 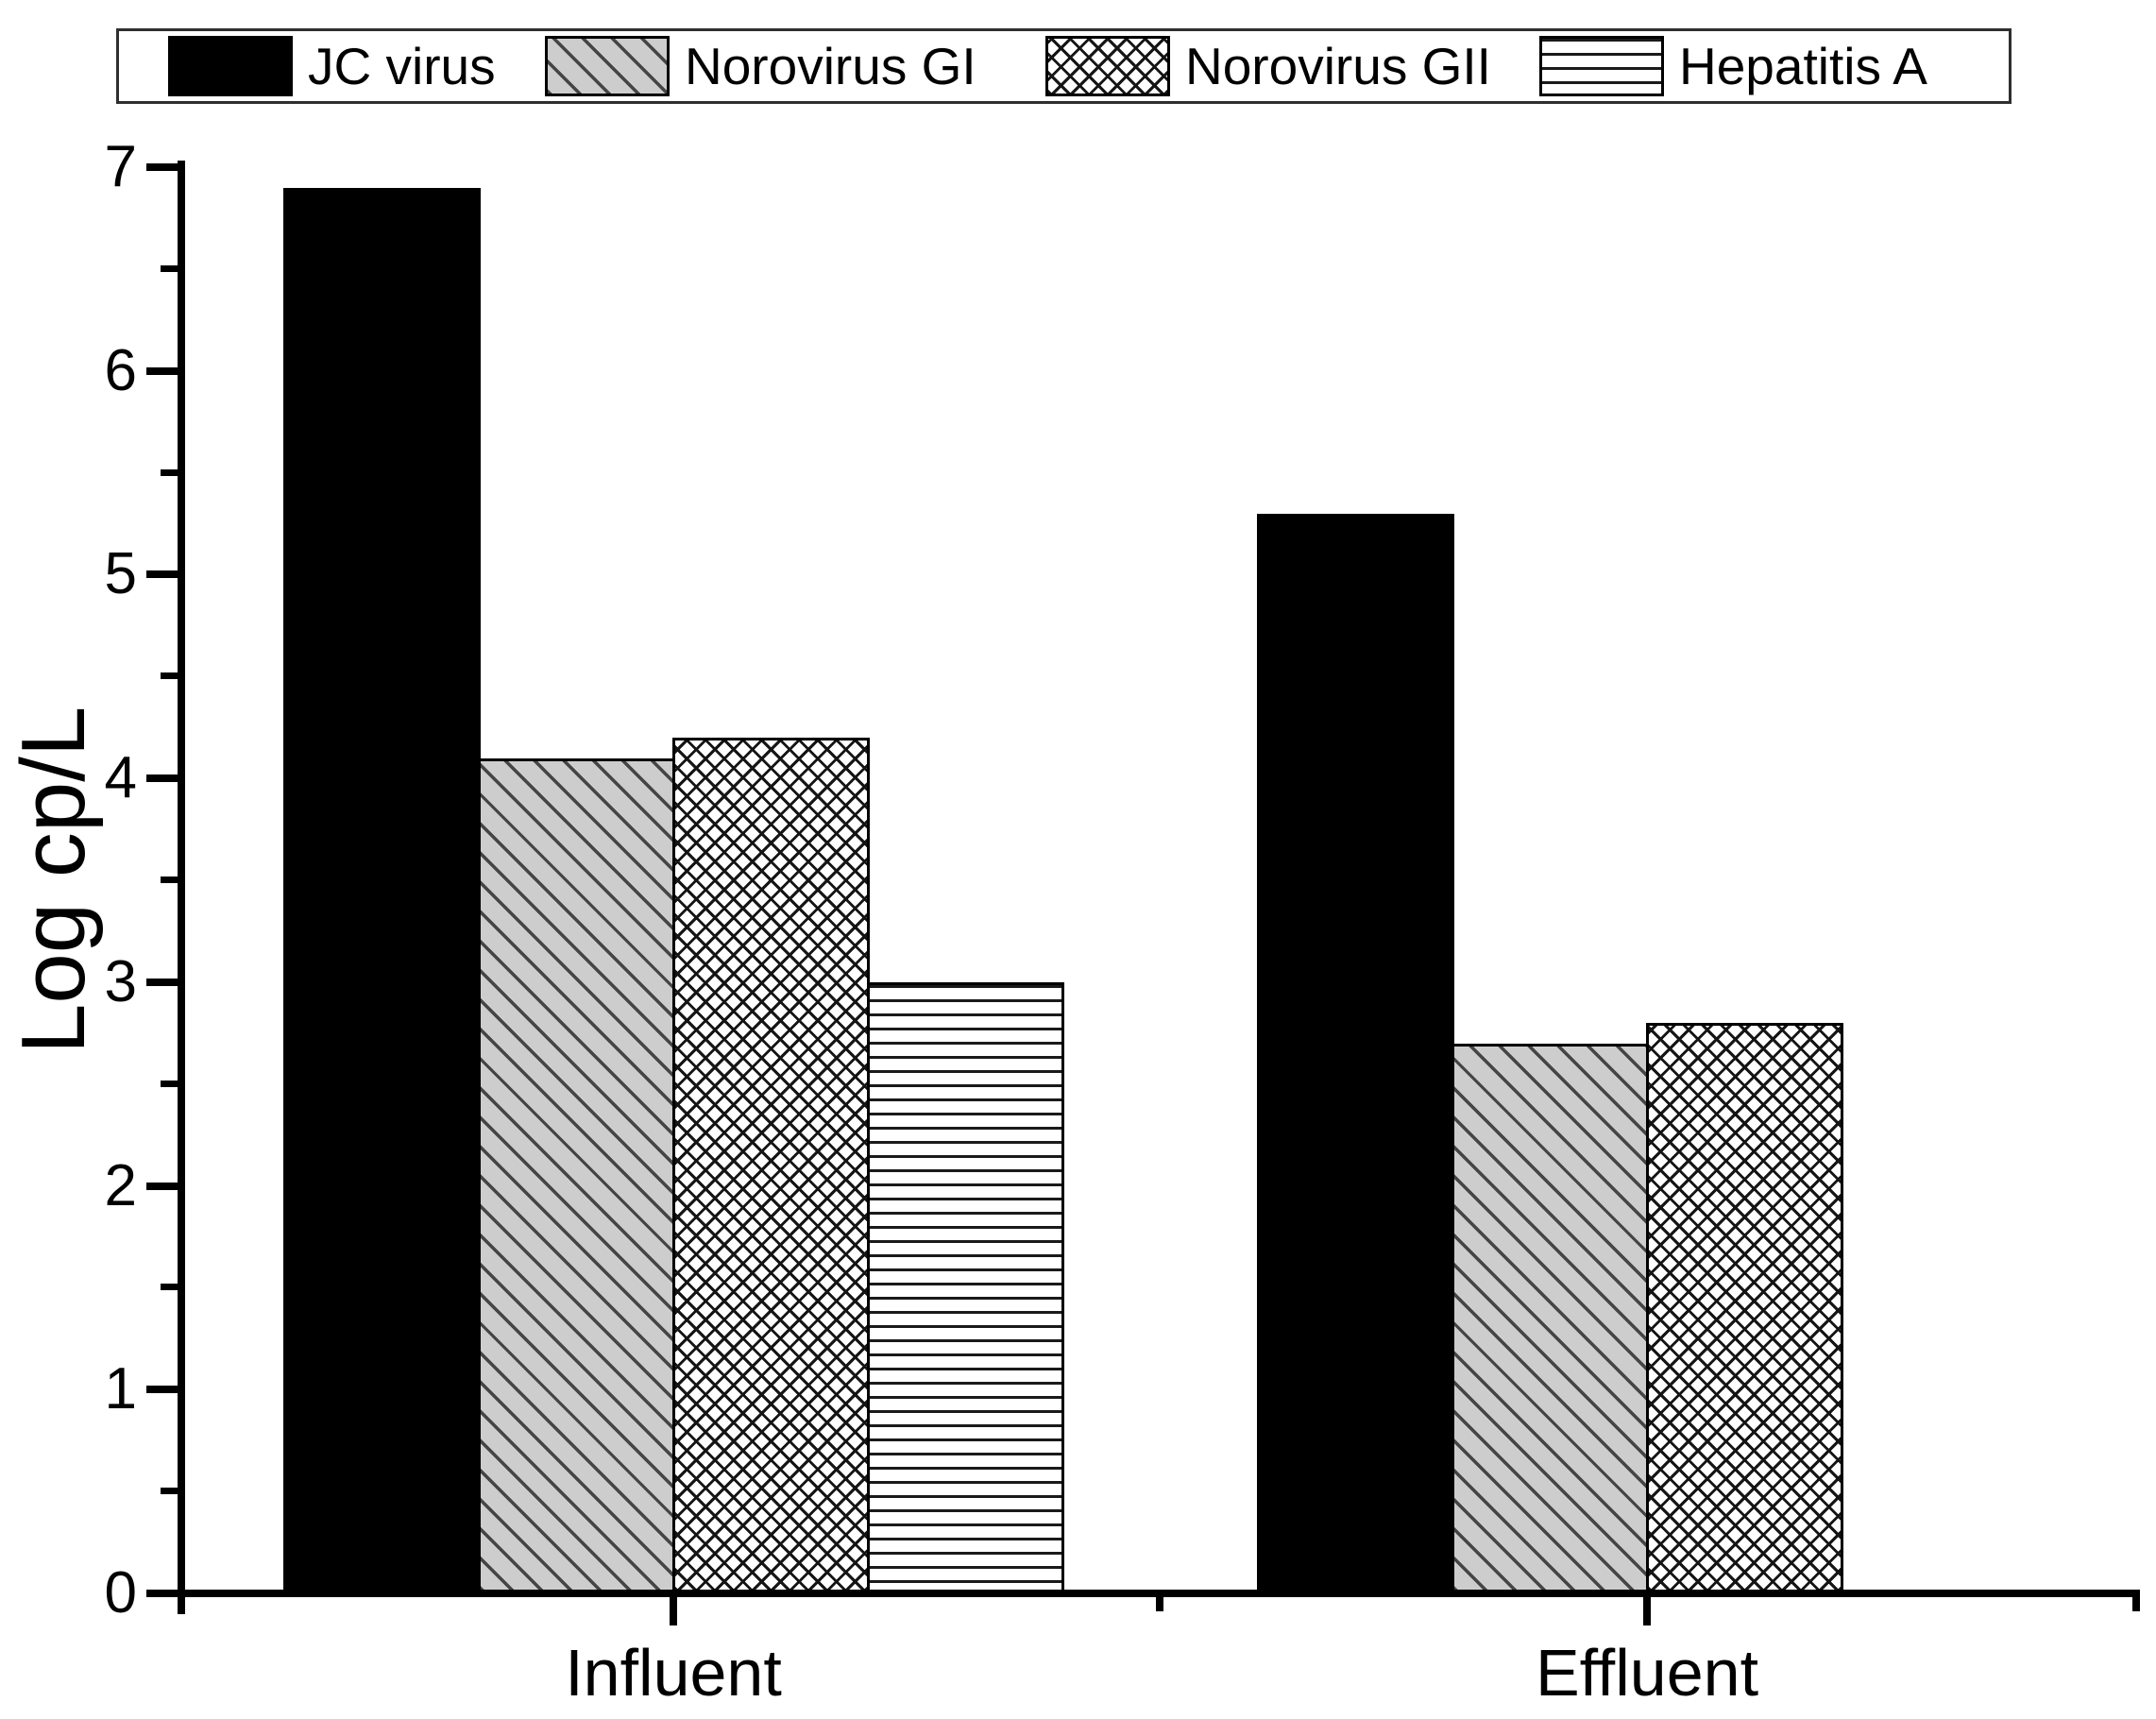 I want to click on y-tick-label-3: 3, so click(x=121, y=981).